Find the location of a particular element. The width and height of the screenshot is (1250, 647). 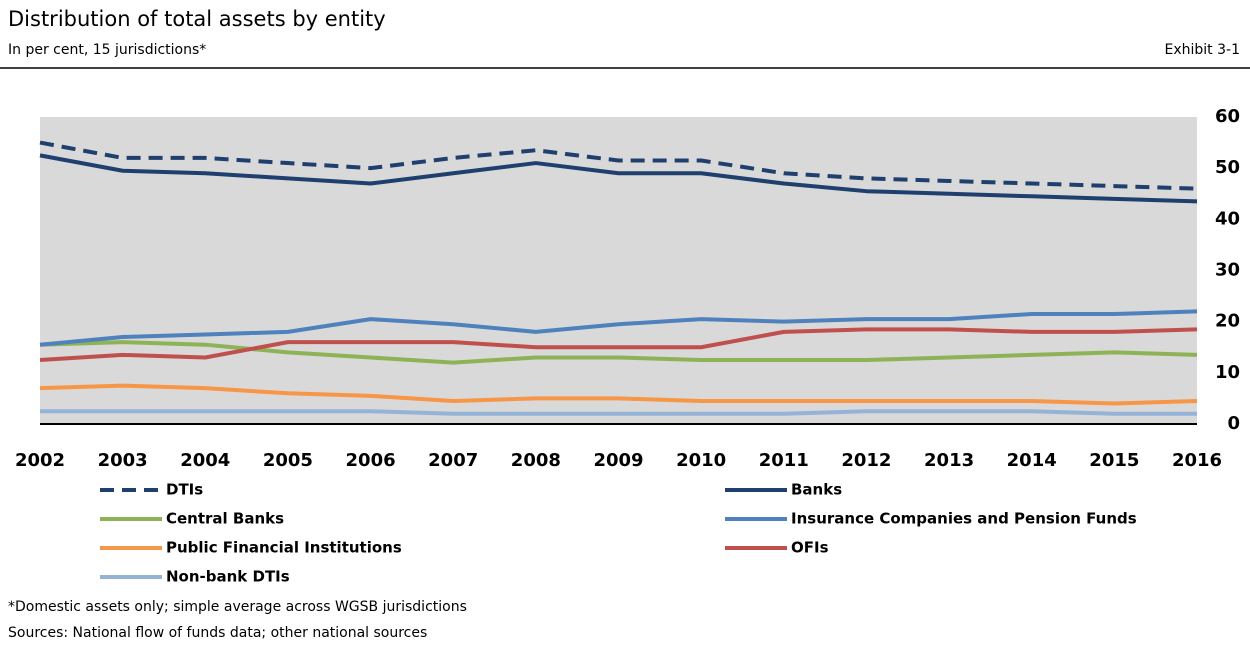

x-tick-label: 2012 is located at coordinates (866, 460).